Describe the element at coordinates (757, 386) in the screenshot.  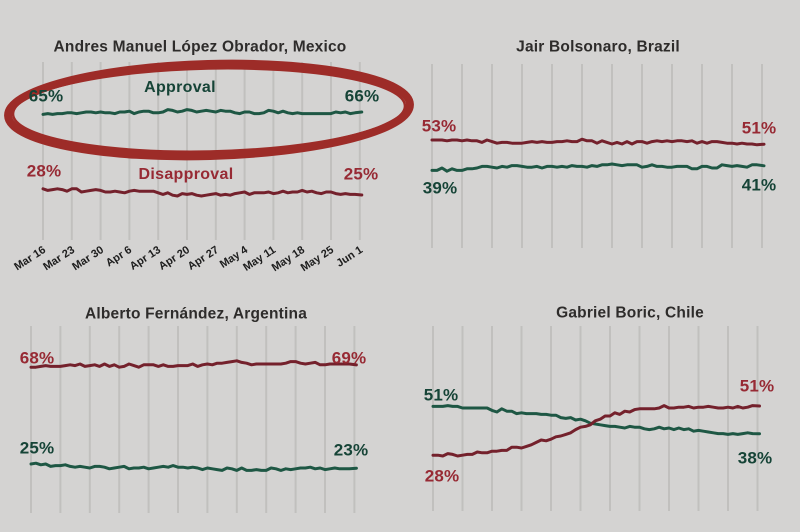
I see `chile-disapproval-end-value: 51%` at that location.